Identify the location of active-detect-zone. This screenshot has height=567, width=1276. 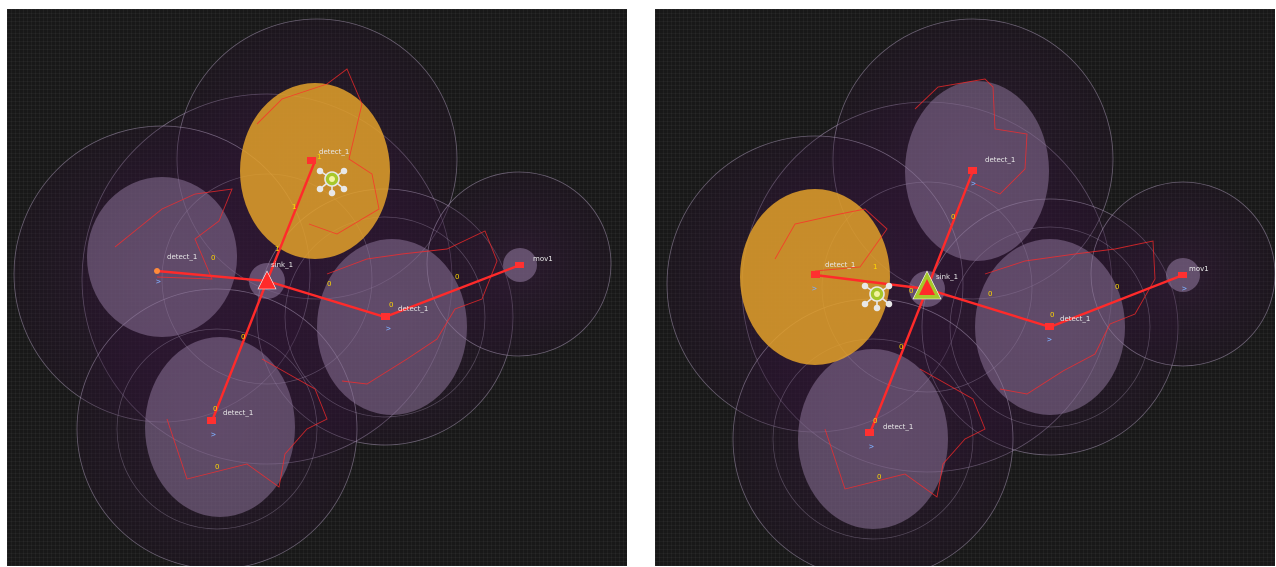
(315, 171).